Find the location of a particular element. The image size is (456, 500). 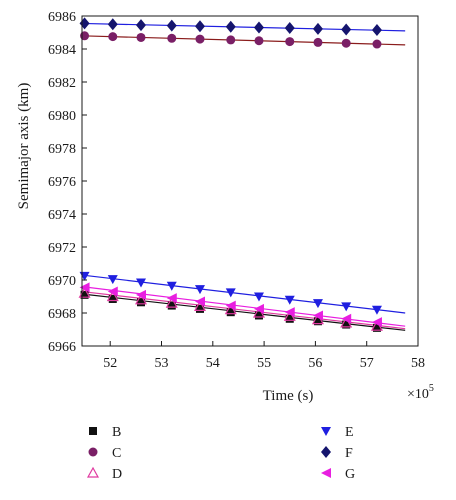

x-tick-label: 55 is located at coordinates (264, 363).